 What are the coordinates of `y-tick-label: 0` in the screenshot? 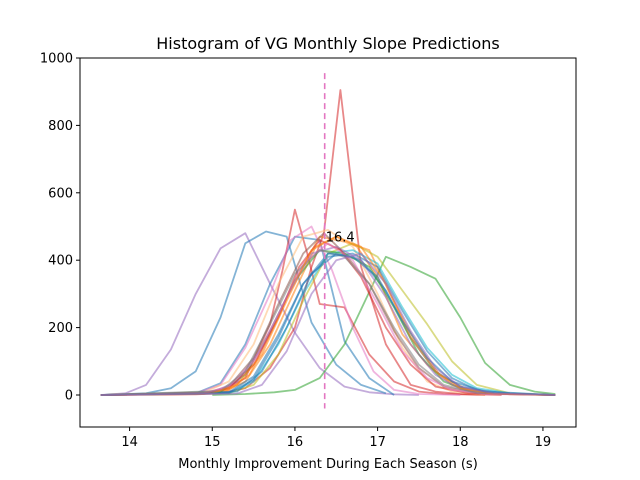 It's located at (69, 395).